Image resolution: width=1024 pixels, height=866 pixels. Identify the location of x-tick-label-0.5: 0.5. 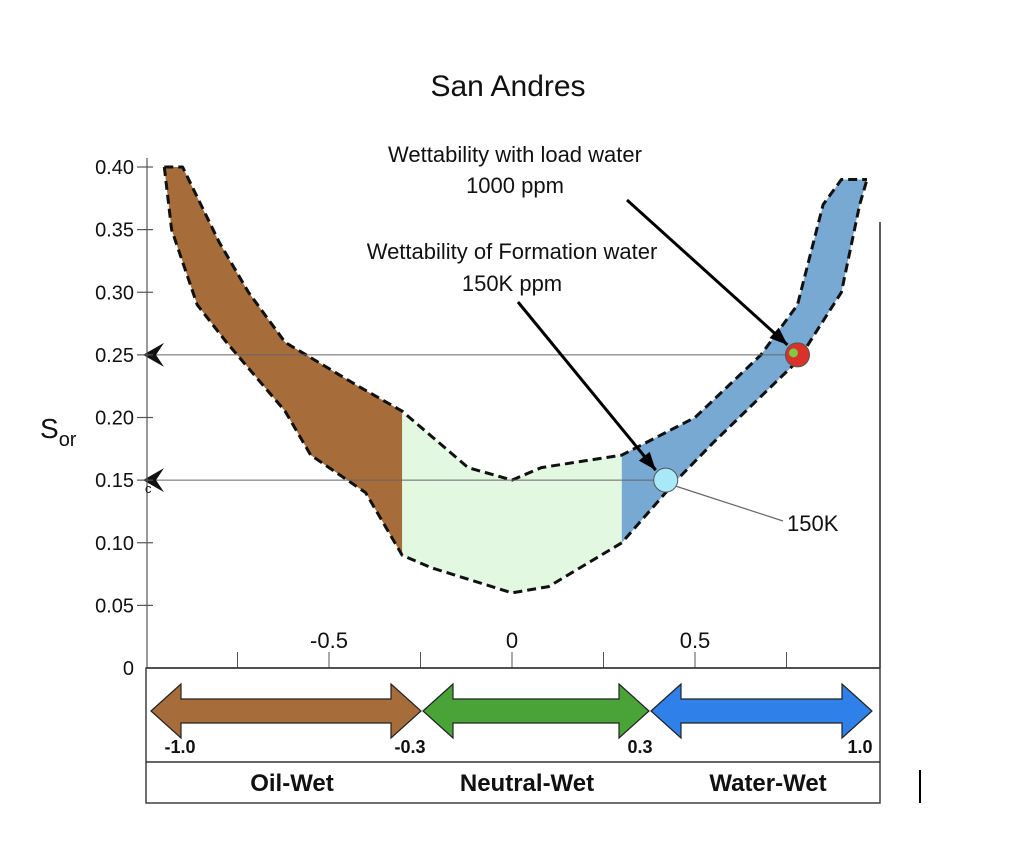
(695, 640).